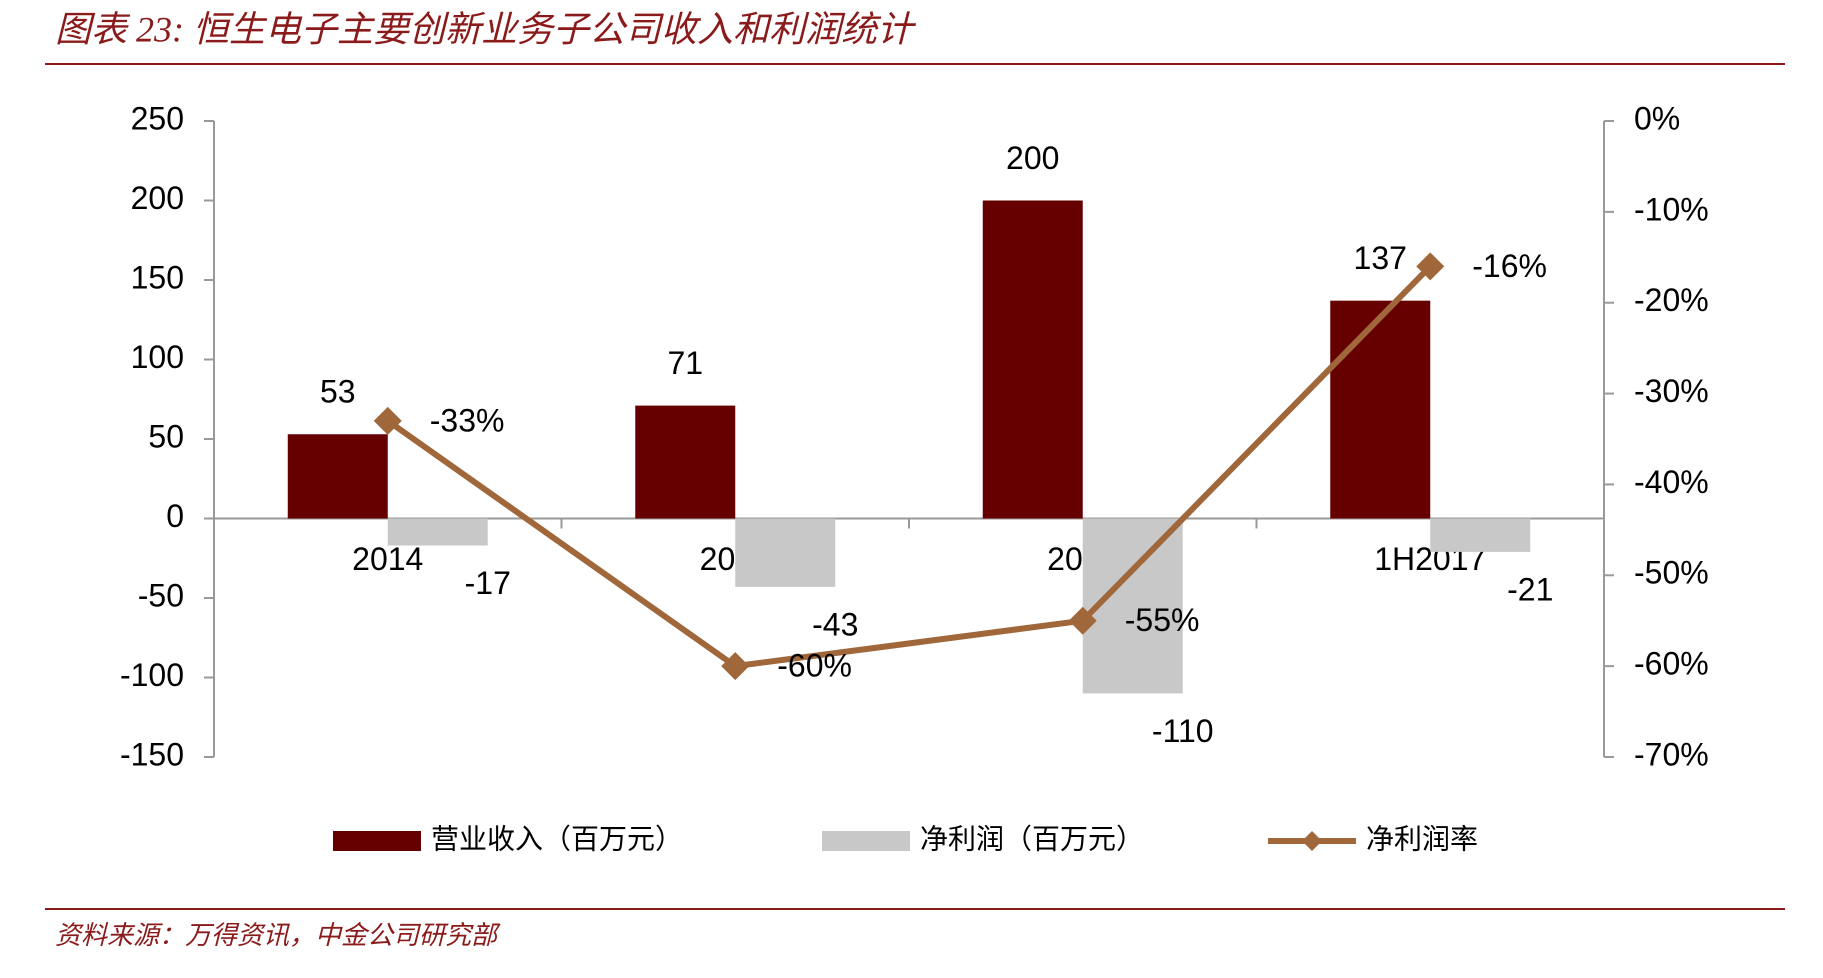  Describe the element at coordinates (835, 624) in the screenshot. I see `value-label: -43` at that location.